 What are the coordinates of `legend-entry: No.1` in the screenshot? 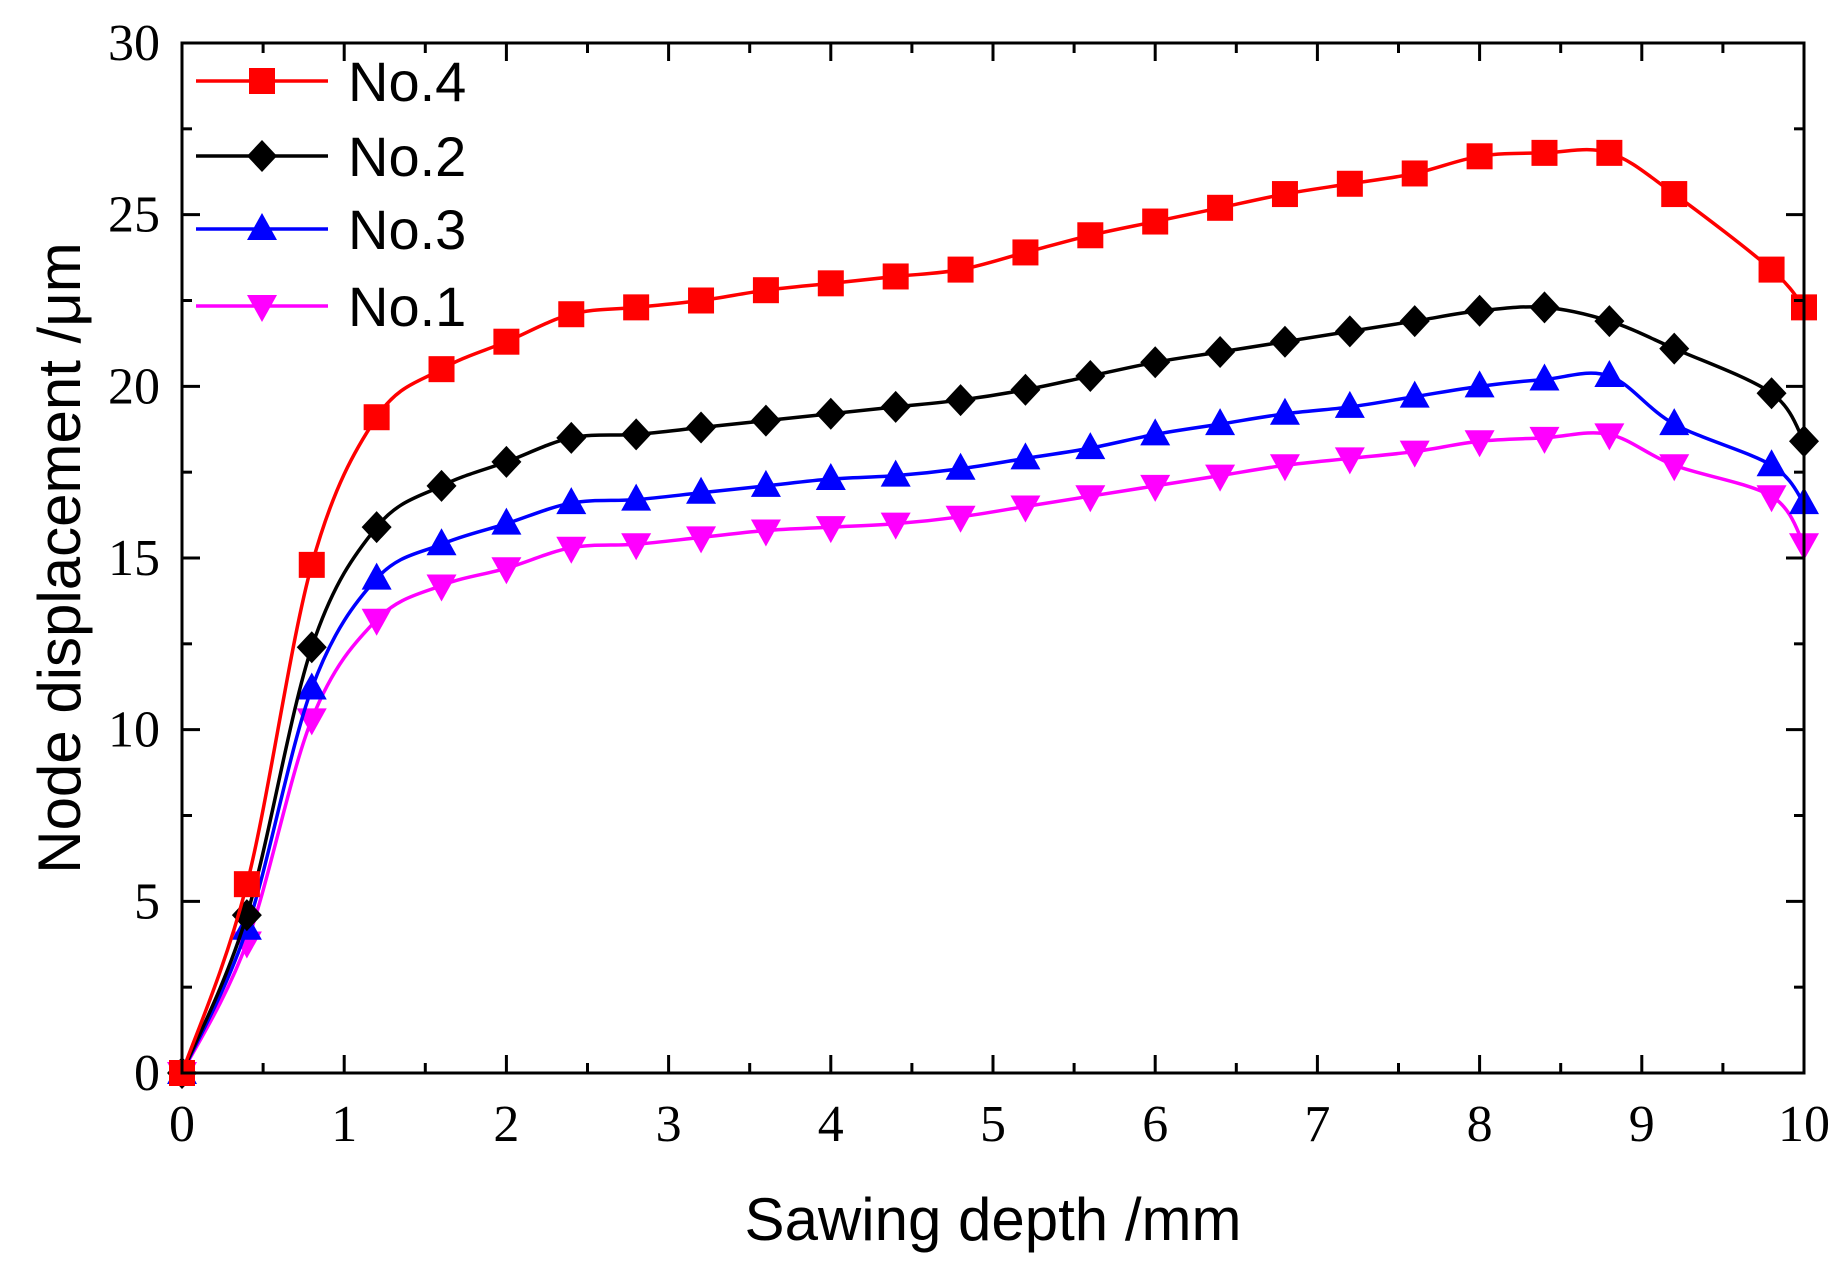 It's located at (331, 306).